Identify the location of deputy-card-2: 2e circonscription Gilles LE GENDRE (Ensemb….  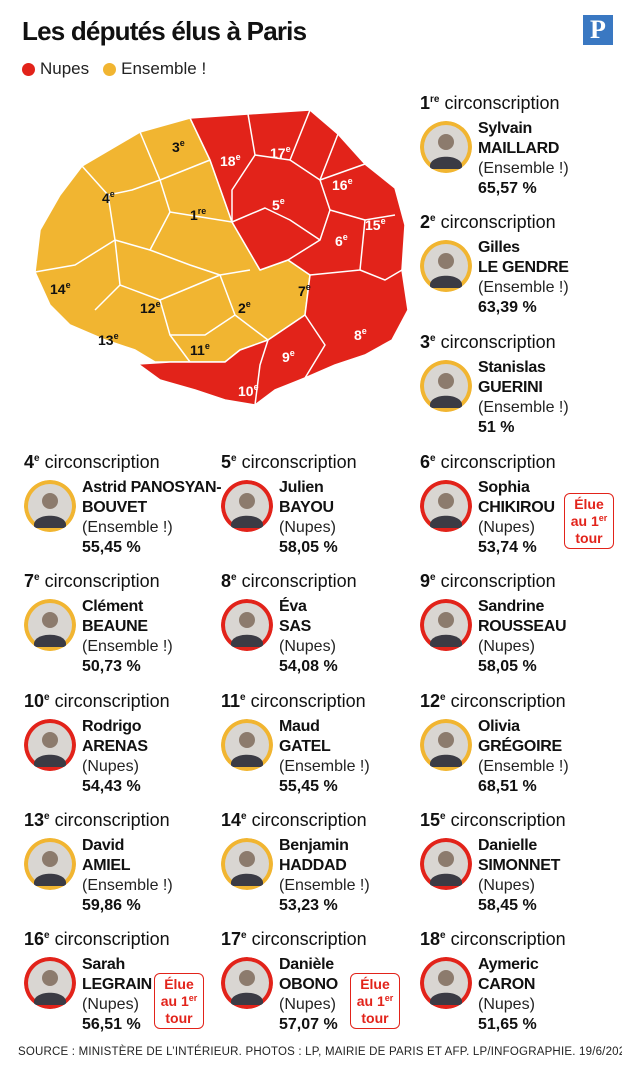
(520, 267).